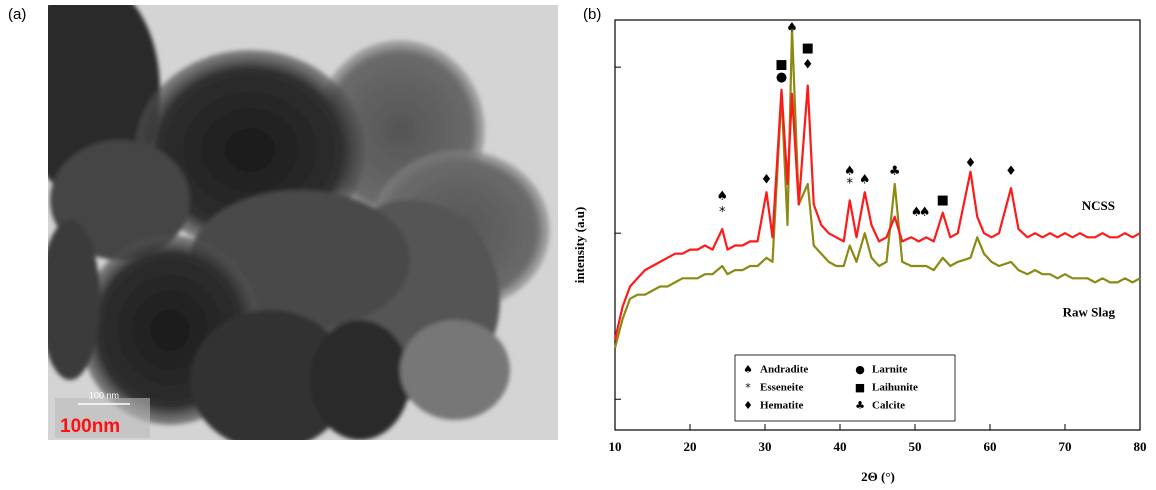  What do you see at coordinates (990, 446) in the screenshot?
I see `x-tick-label: 60` at bounding box center [990, 446].